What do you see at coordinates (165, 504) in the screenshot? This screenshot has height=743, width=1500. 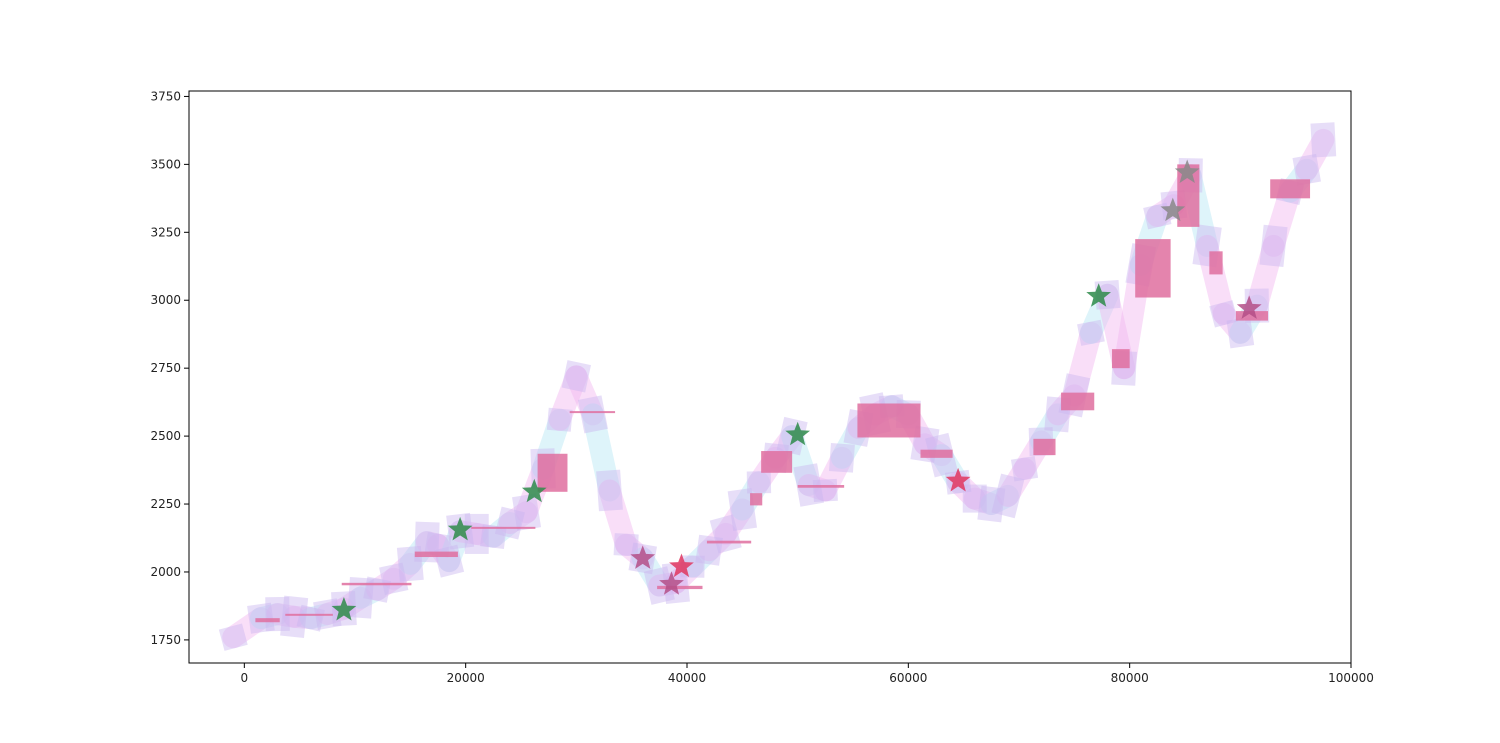 I see `y-tick-label: 2250` at bounding box center [165, 504].